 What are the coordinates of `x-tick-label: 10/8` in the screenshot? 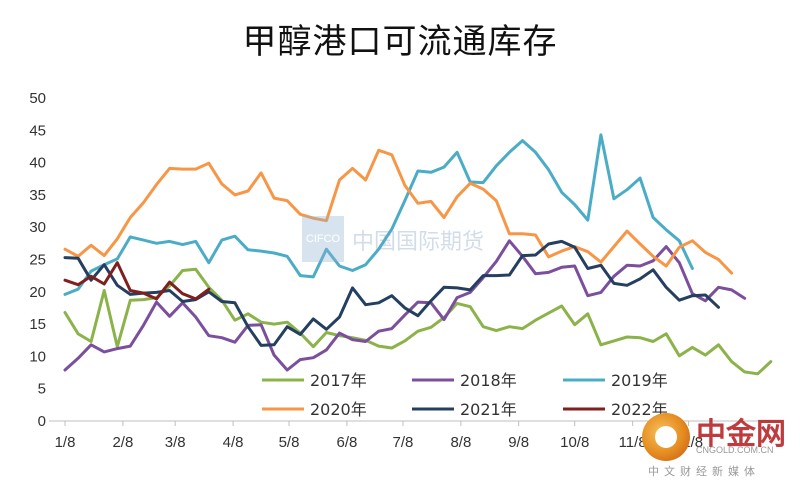 It's located at (574, 442).